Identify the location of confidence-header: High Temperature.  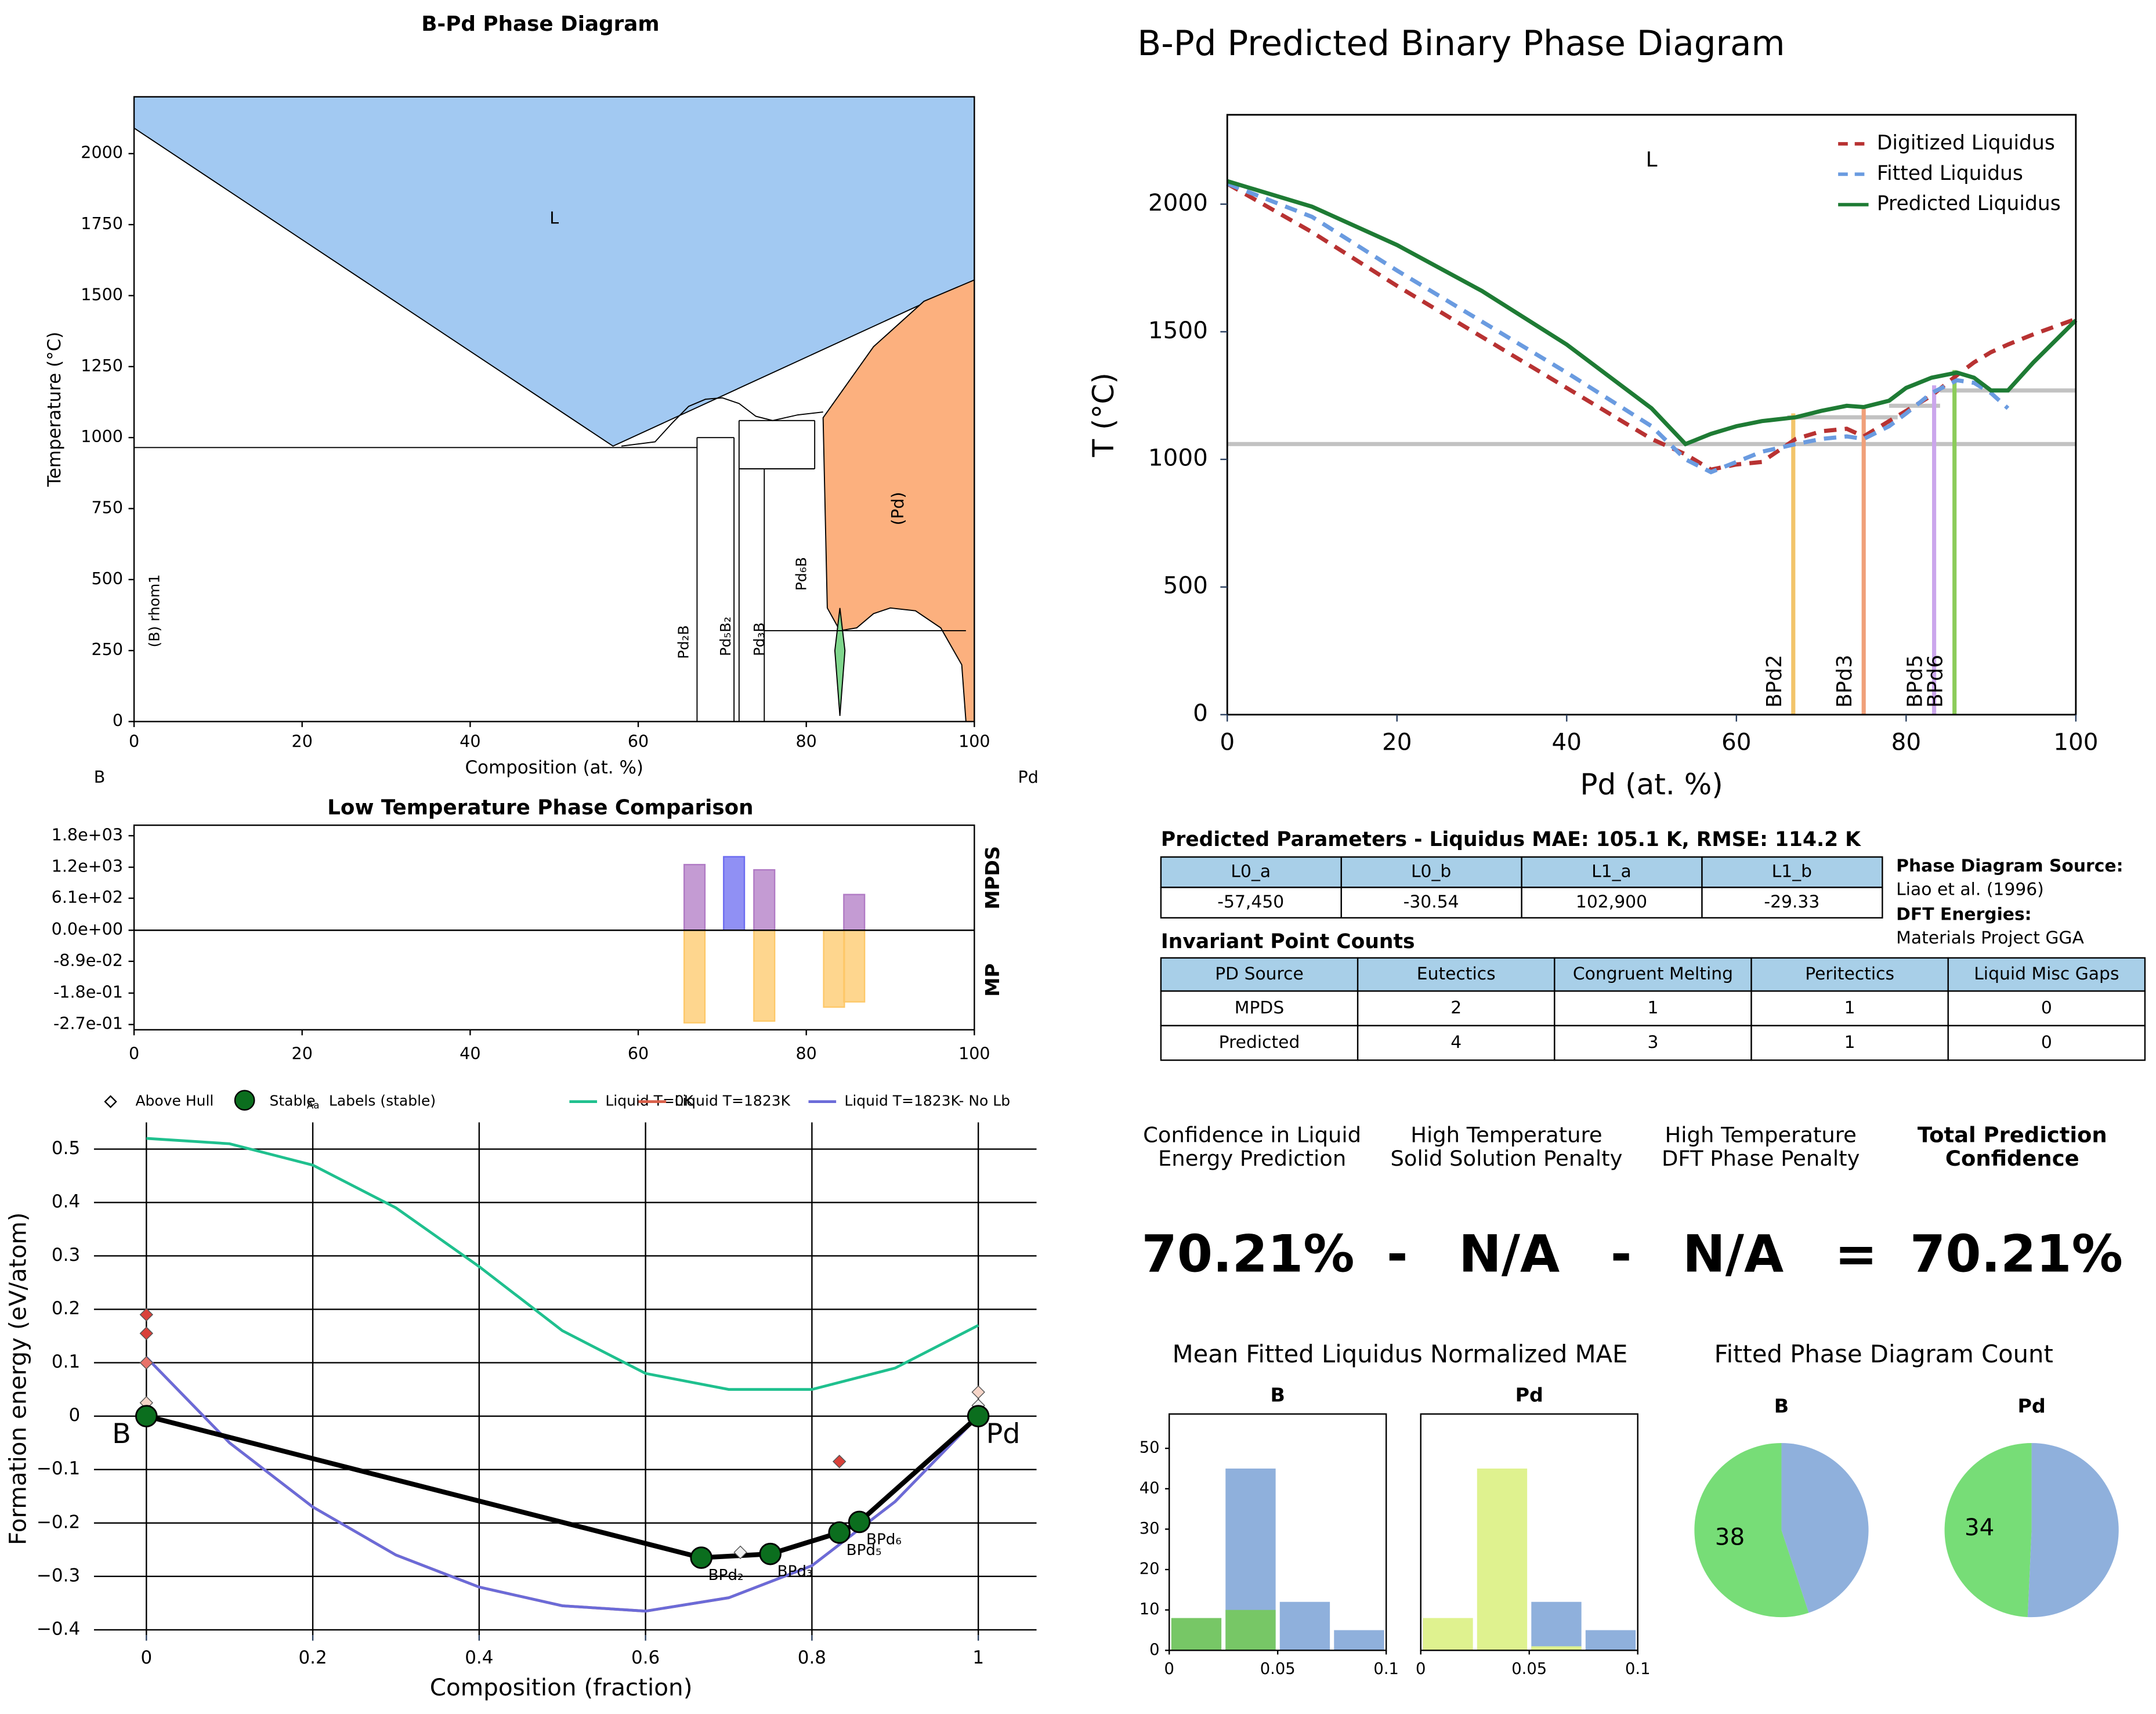
(1506, 1135).